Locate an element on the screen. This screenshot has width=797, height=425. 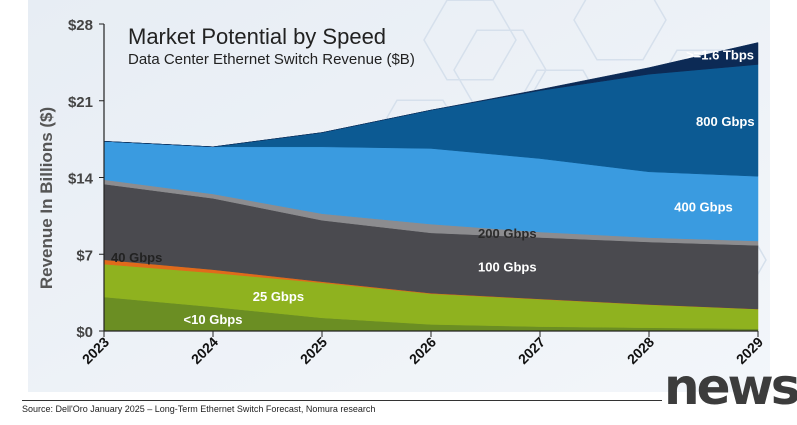
y-tick-label: $7 is located at coordinates (84, 255).